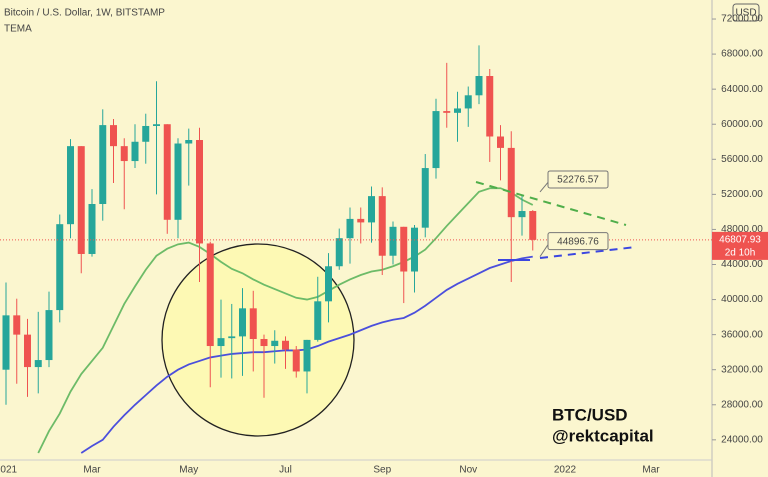  I want to click on currency: USD, so click(745, 13).